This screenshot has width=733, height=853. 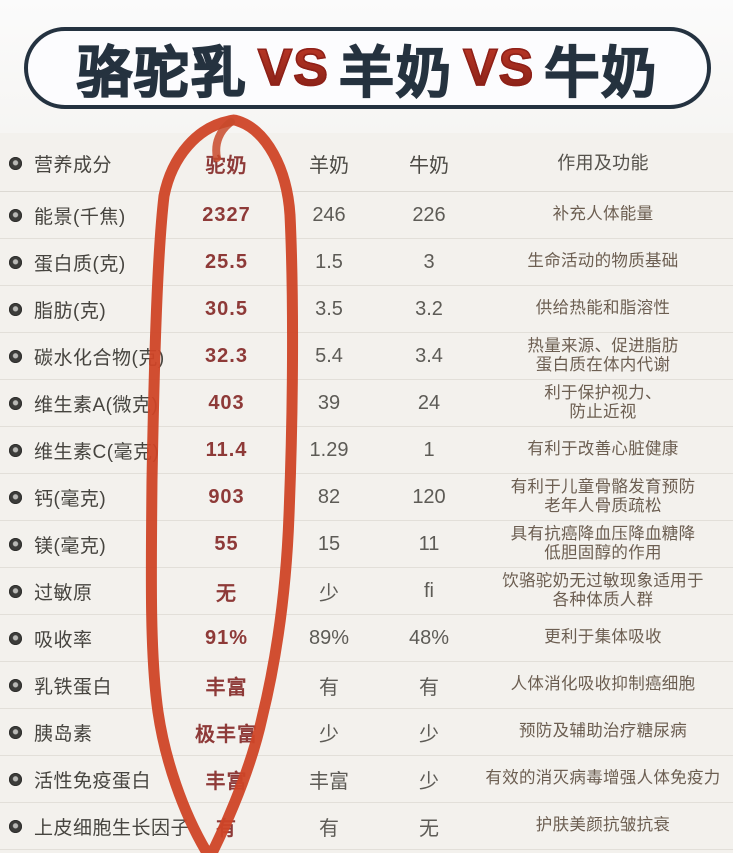 I want to click on camel-milk-value: 无, so click(x=226, y=593).